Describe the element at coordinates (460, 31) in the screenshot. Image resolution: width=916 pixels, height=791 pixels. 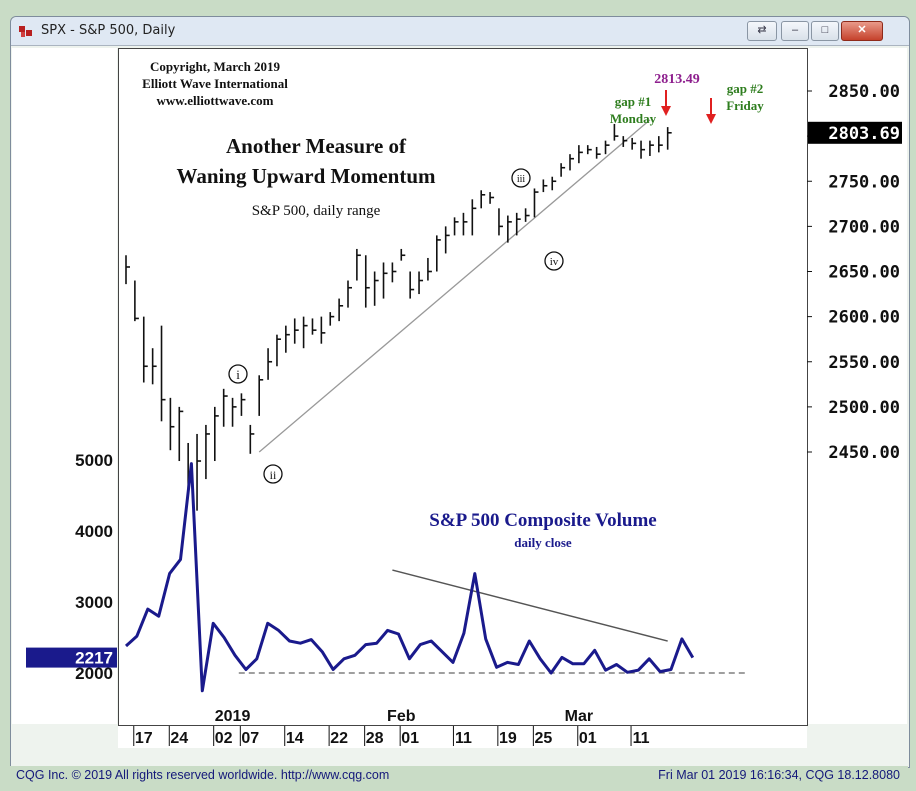
I see `title-bar: SPX - S&P 500, Daily ⇄ – □ ✕` at that location.